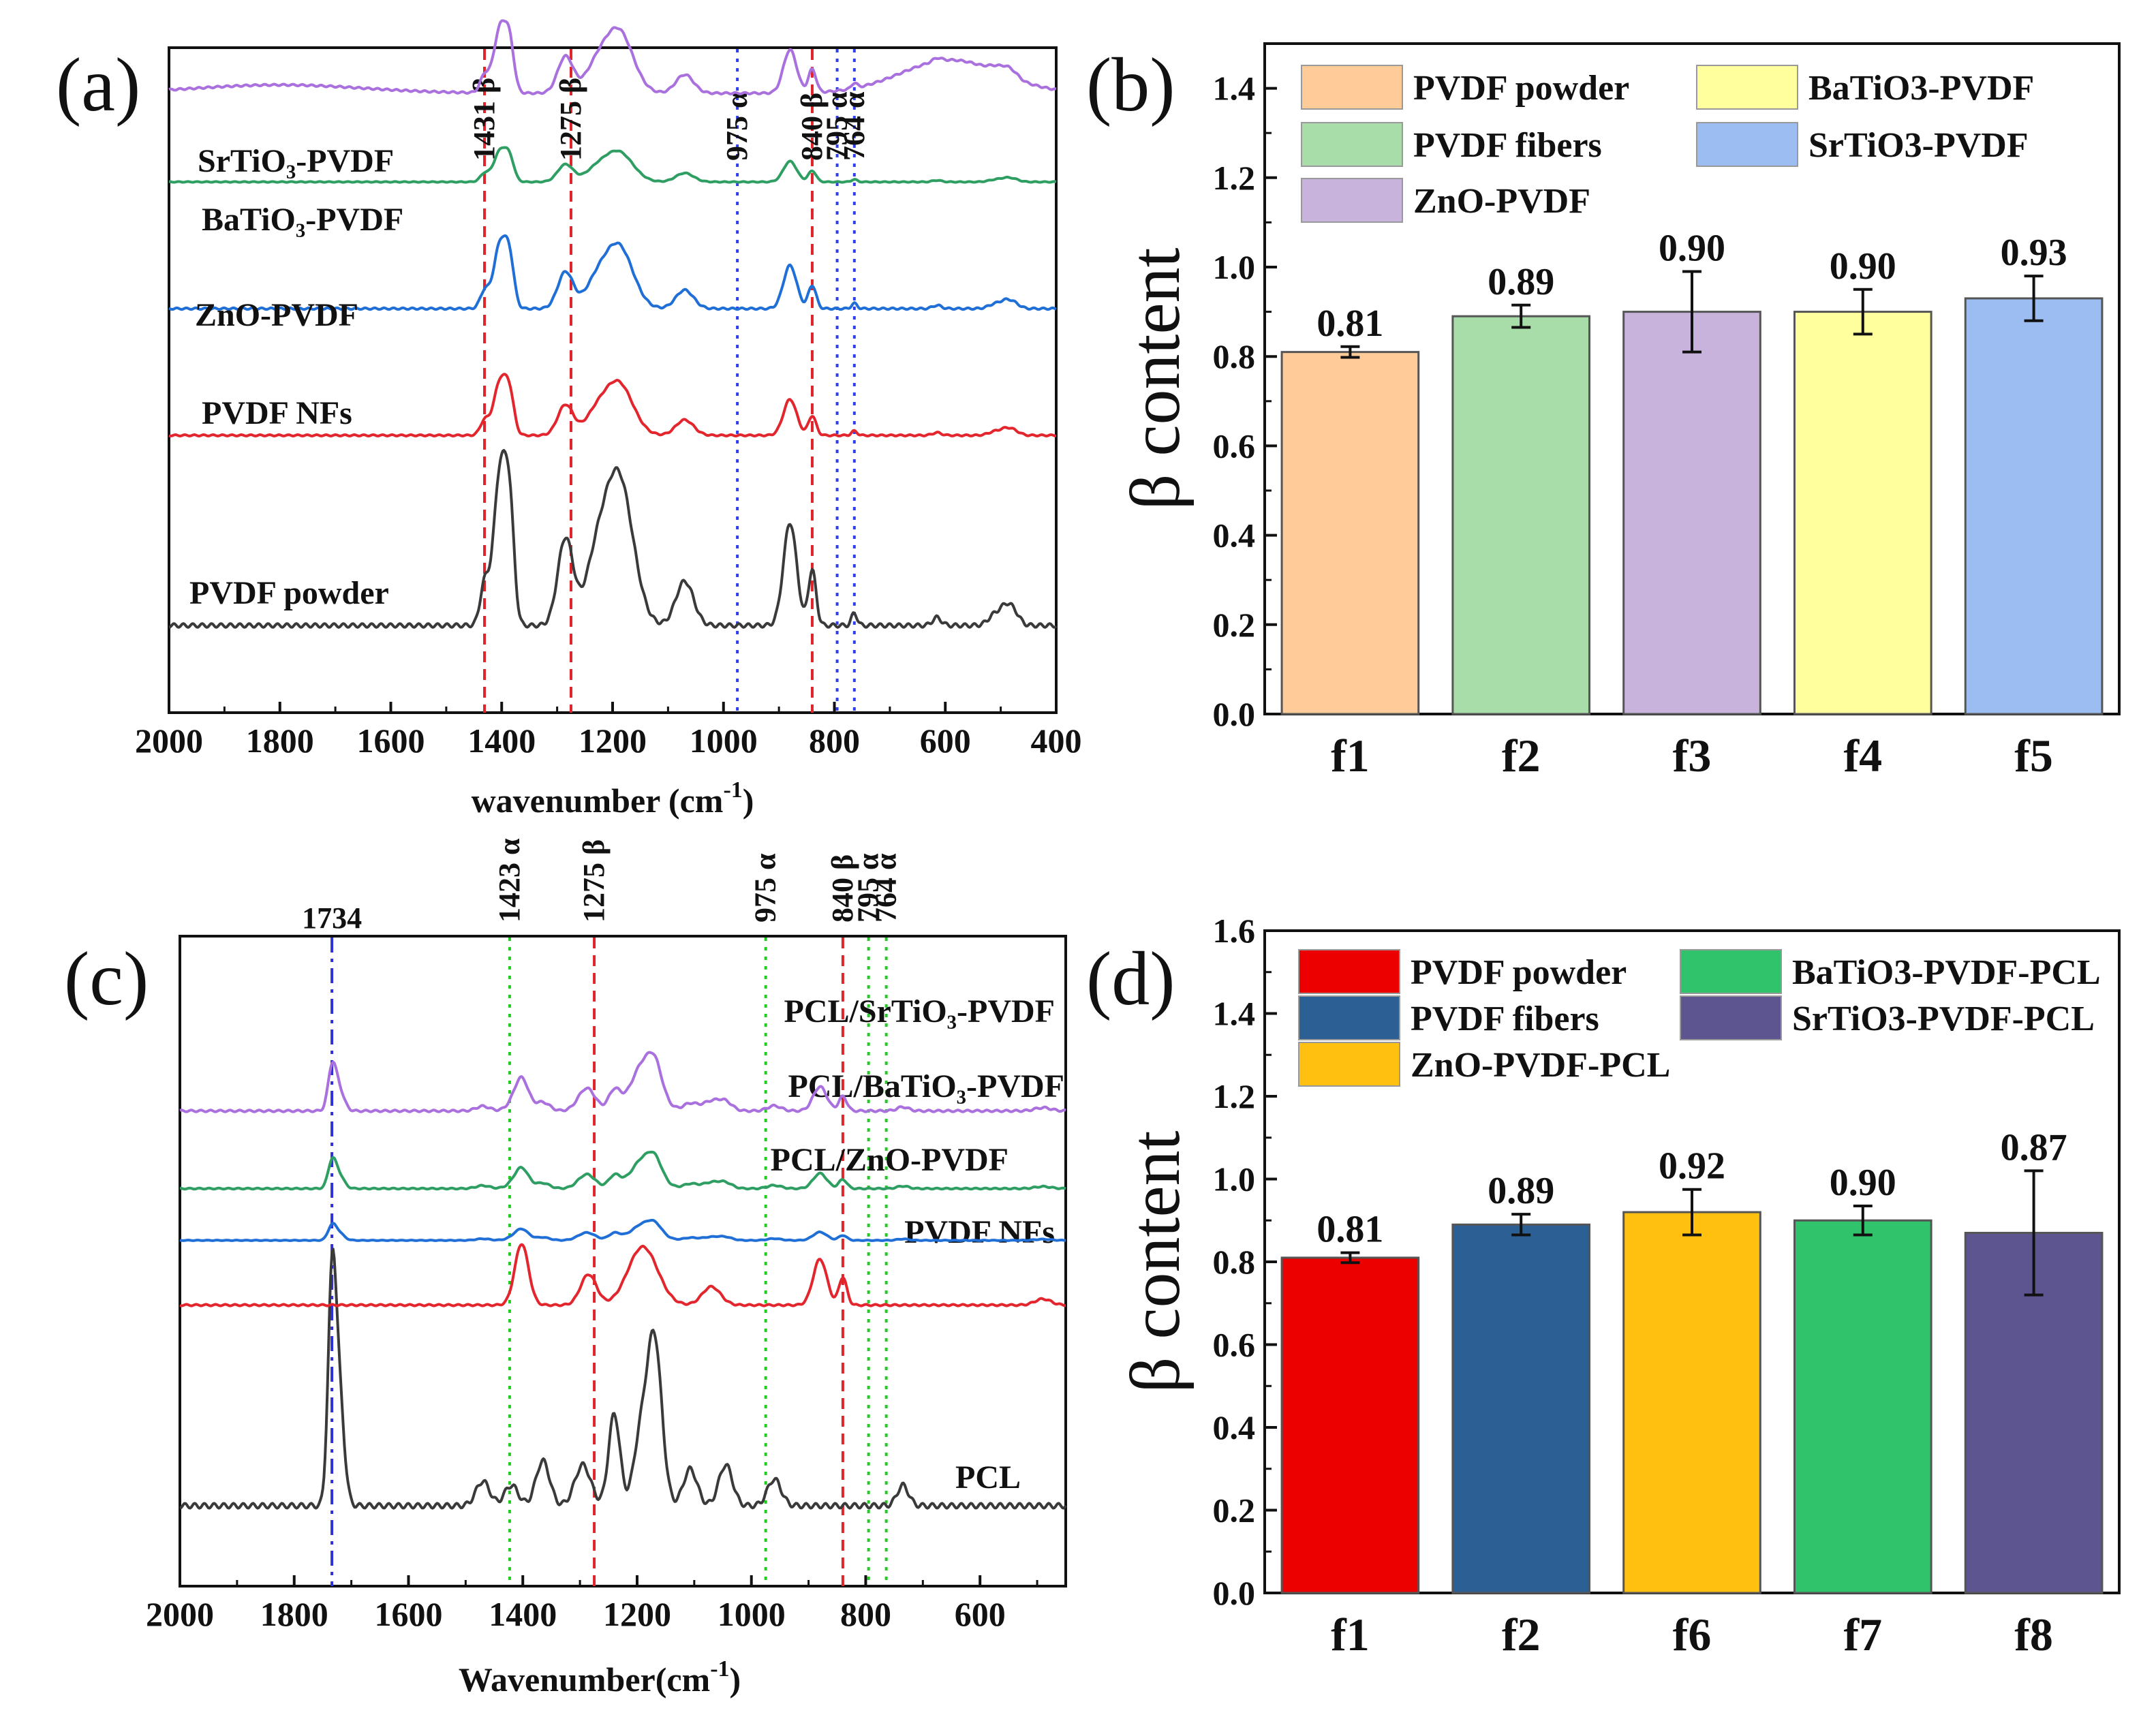 Image resolution: width=2156 pixels, height=1719 pixels. What do you see at coordinates (1234, 446) in the screenshot?
I see `y-tick-label: 0.6` at bounding box center [1234, 446].